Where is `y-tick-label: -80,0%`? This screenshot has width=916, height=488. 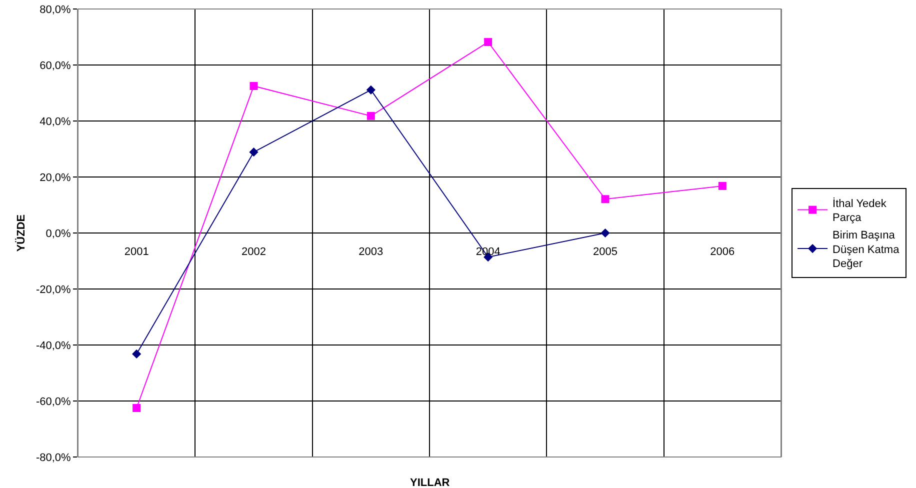
y-tick-label: -80,0% is located at coordinates (54, 458).